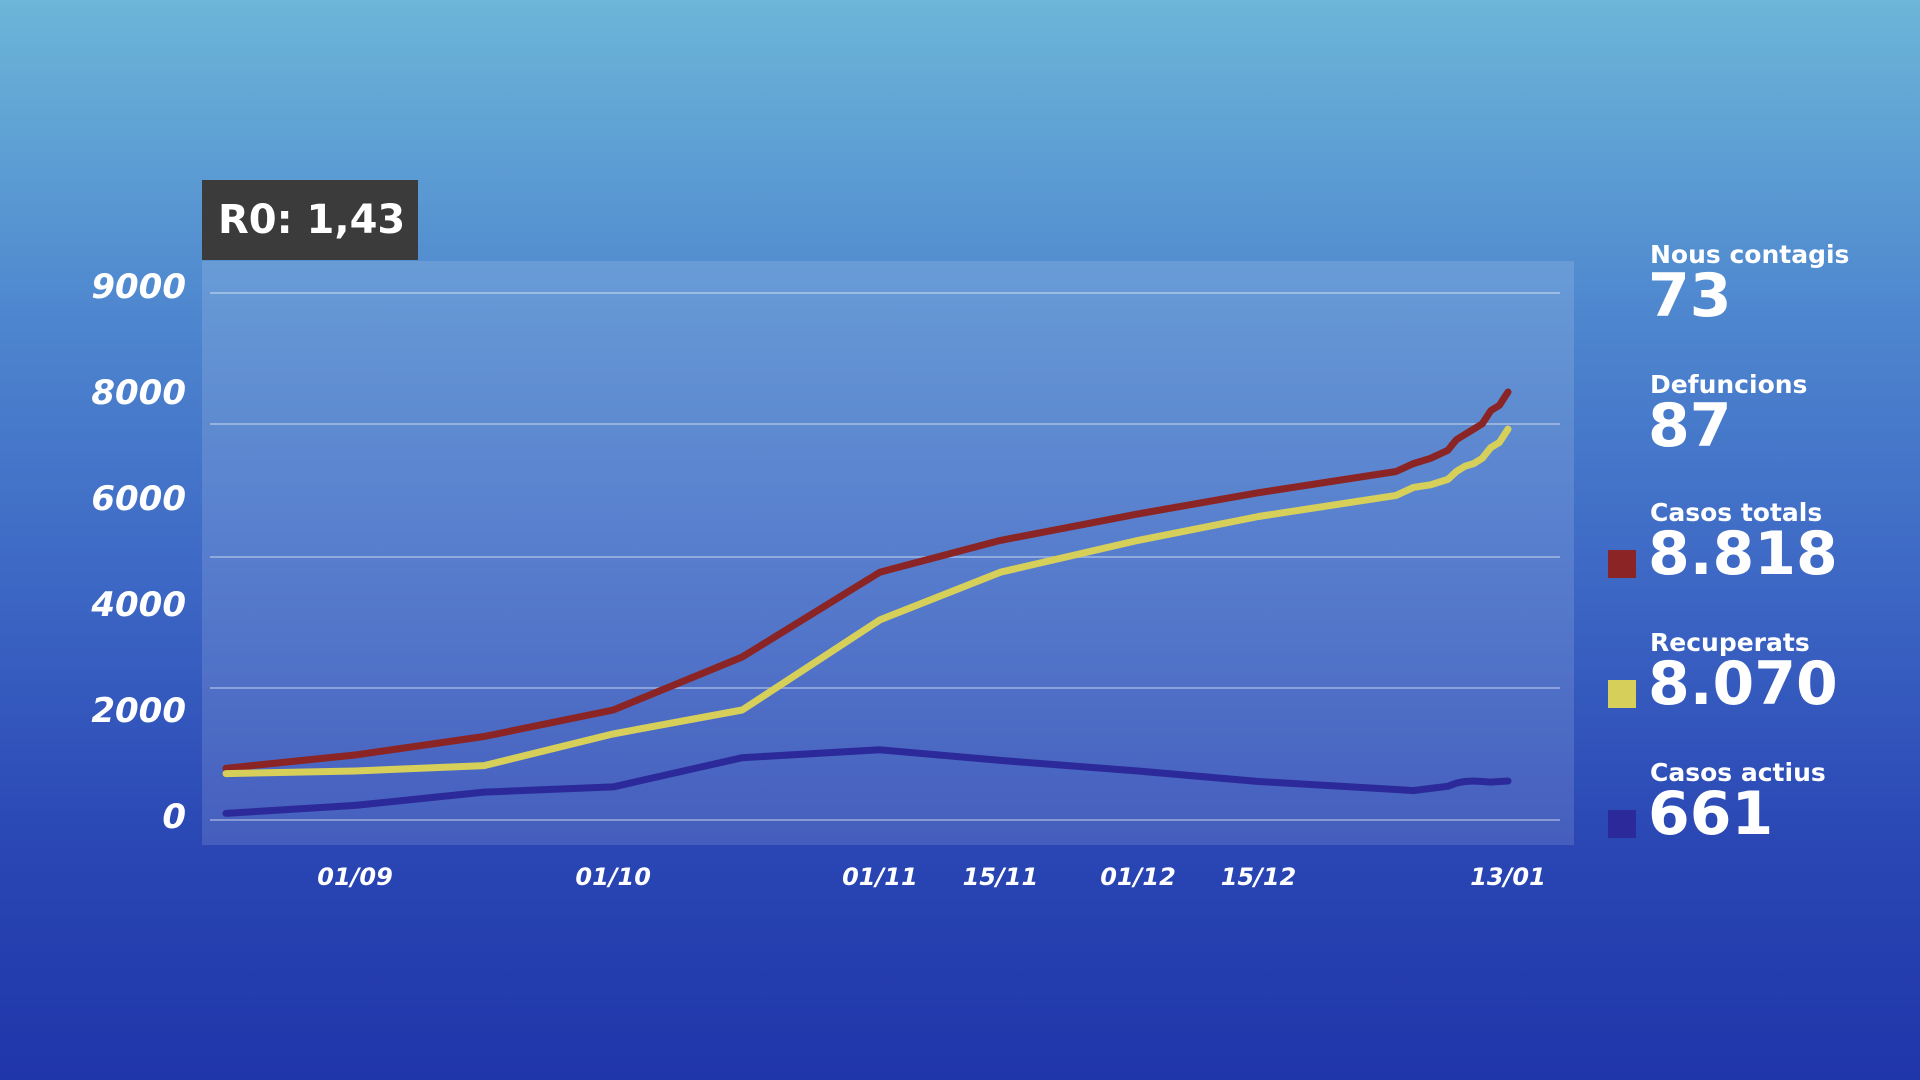 The image size is (1920, 1080). Describe the element at coordinates (1508, 877) in the screenshot. I see `x-tick-label: 13/01` at that location.